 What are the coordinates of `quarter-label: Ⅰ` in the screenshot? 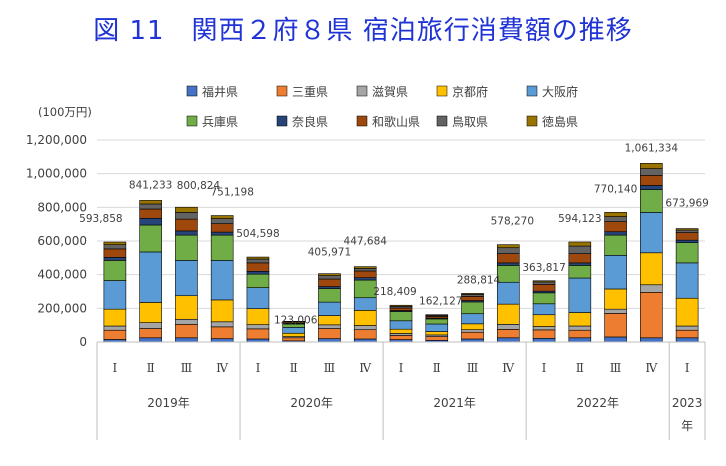 It's located at (544, 368).